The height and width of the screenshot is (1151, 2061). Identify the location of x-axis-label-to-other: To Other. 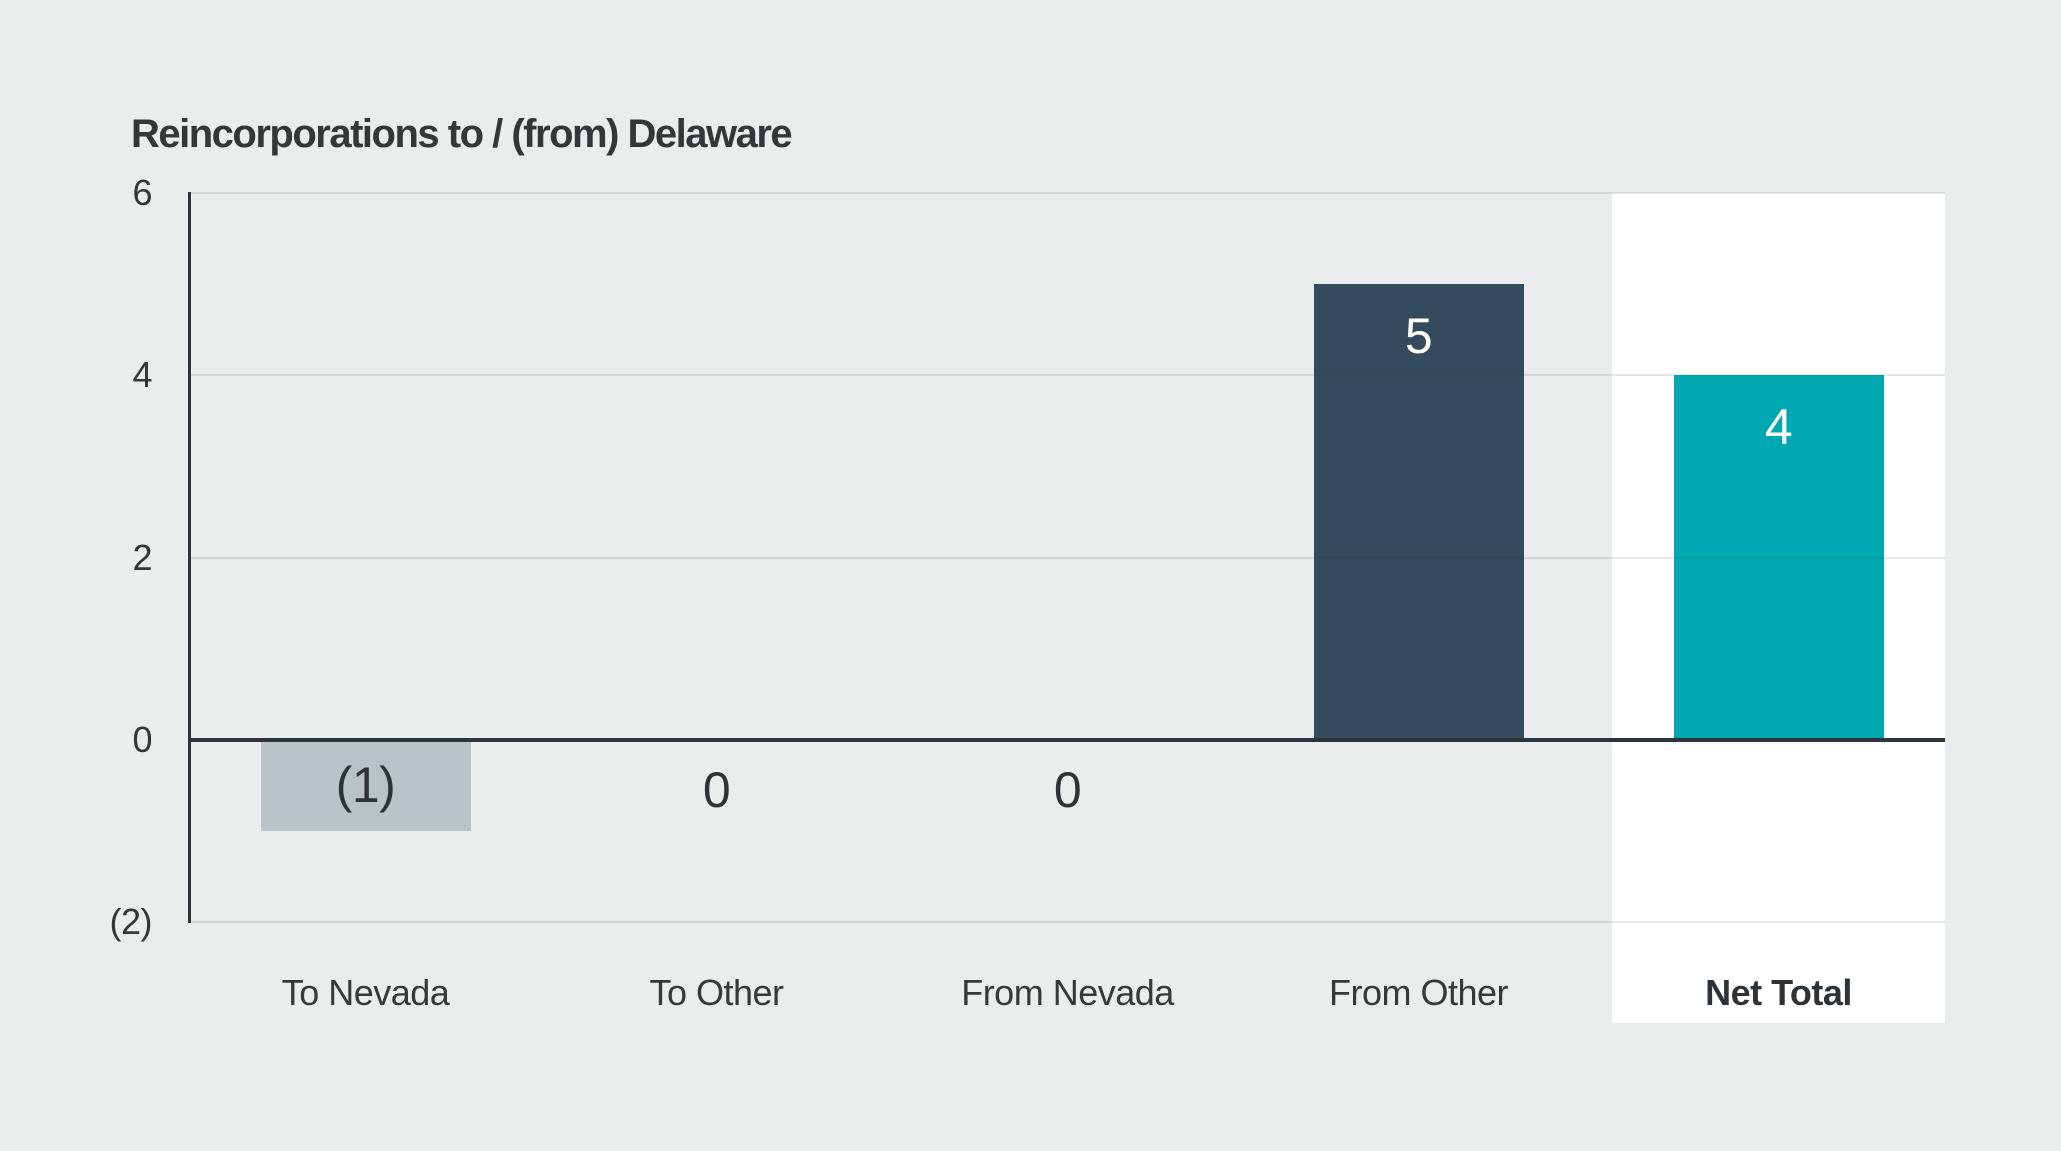
(716, 992).